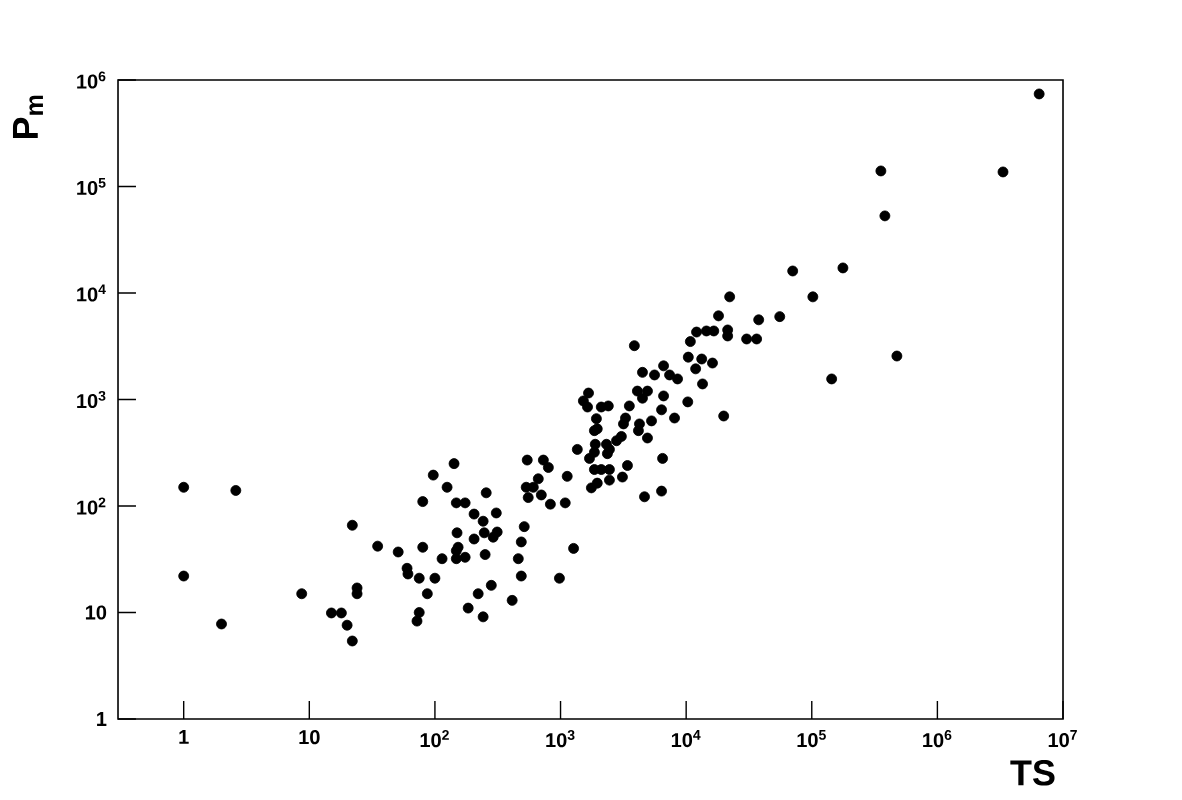  I want to click on x-tick-label: 10$^{7}$, so click(1062, 739).